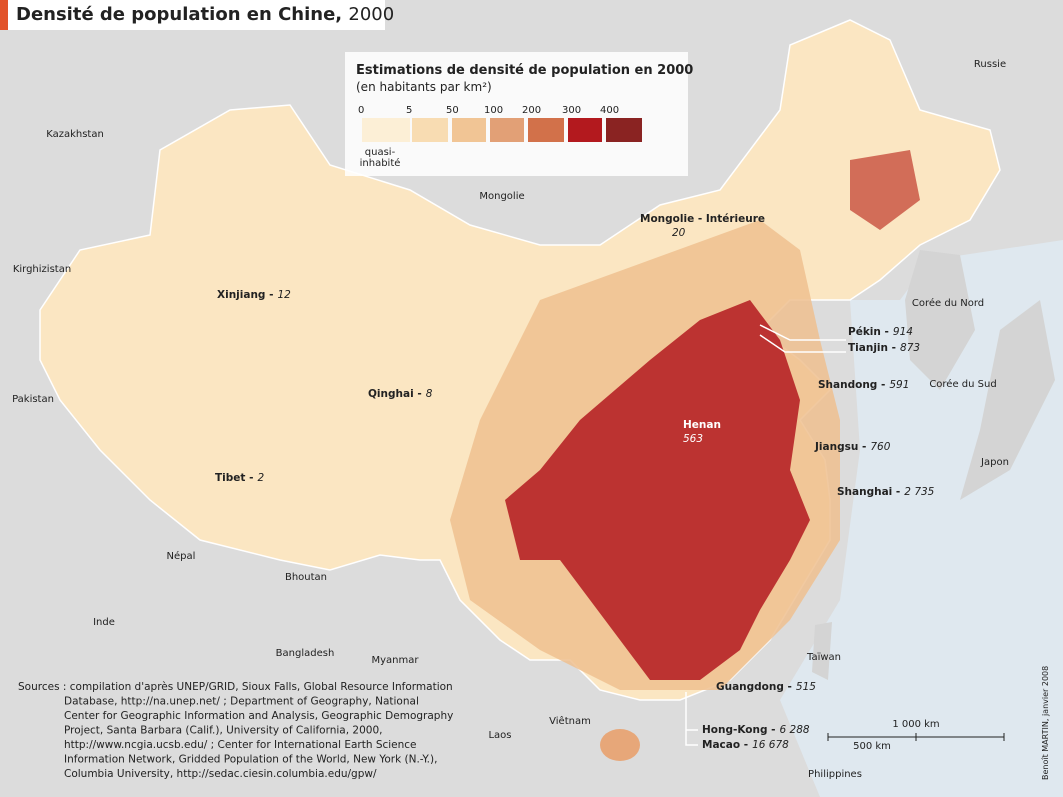  I want to click on country-label: Philippines, so click(835, 774).